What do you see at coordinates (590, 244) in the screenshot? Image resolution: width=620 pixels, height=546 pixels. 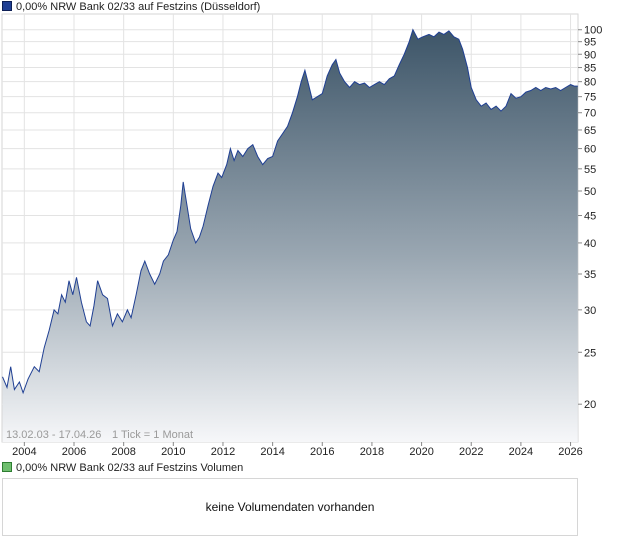 I see `y-tick-label: 40` at bounding box center [590, 244].